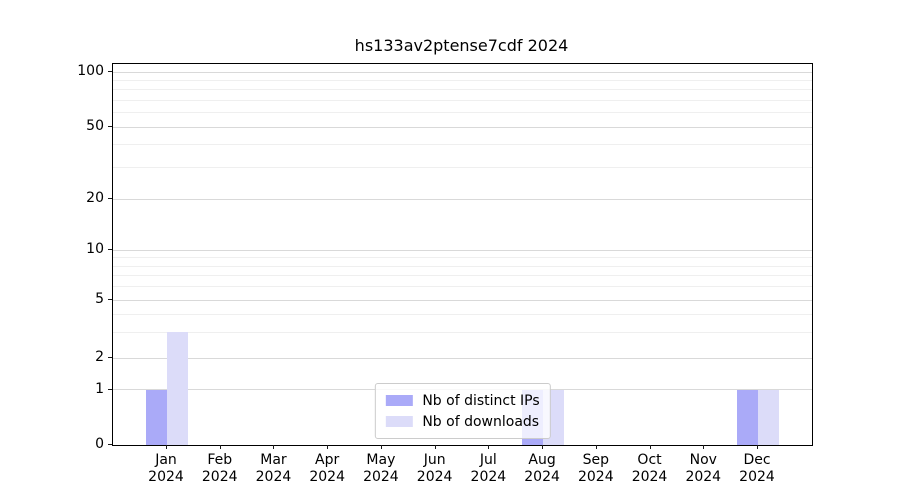  I want to click on legend-item: Nb of distinct IPs, so click(462, 400).